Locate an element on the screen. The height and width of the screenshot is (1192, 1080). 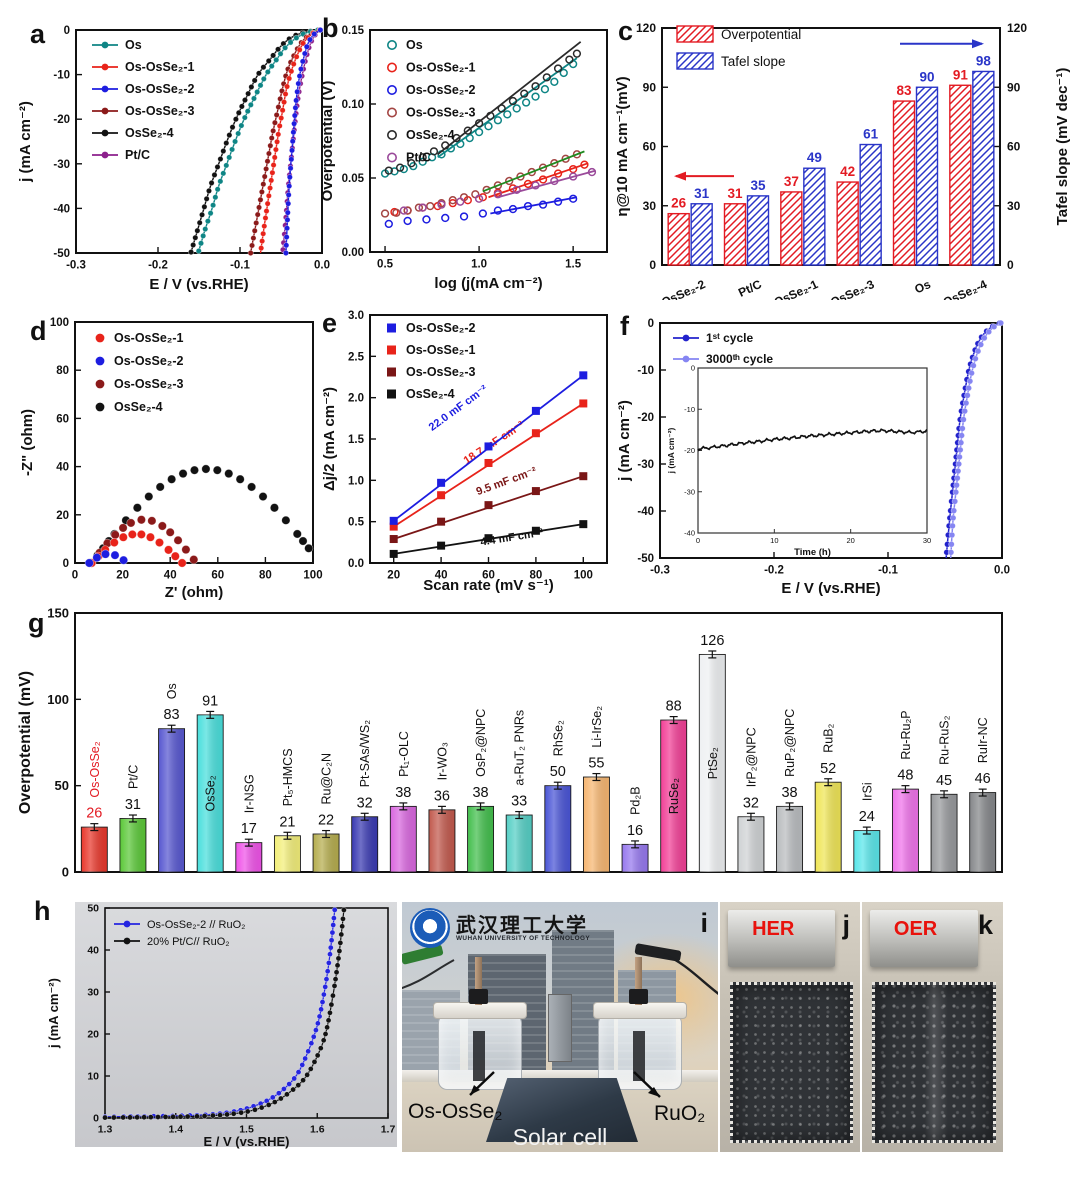
svg-text: -30 is located at coordinates (645, 465).